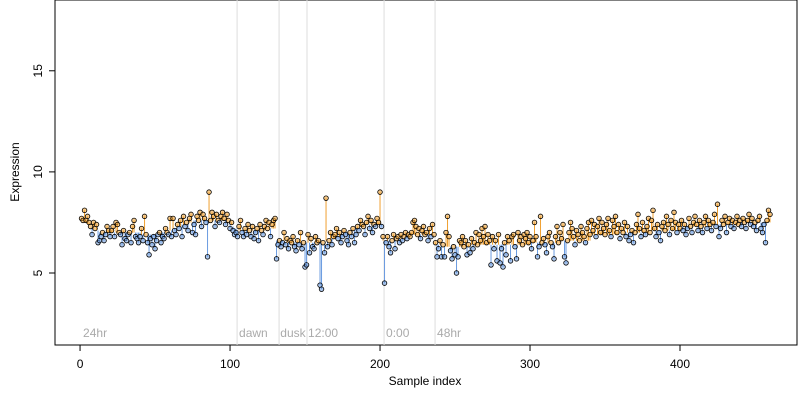 The image size is (800, 400). Describe the element at coordinates (80, 364) in the screenshot. I see `x-tick-label: 0` at that location.